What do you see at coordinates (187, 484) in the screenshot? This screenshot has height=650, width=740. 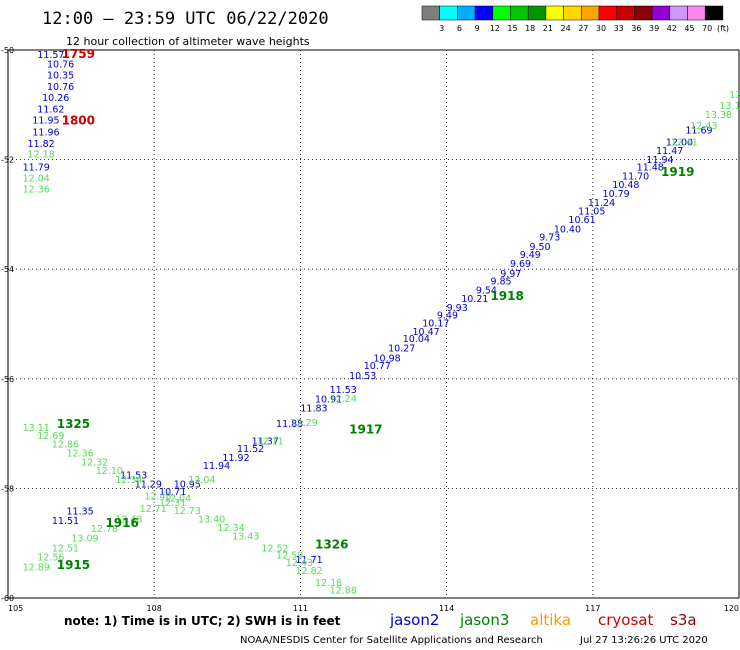 I see `jason2-point: 10.95` at bounding box center [187, 484].